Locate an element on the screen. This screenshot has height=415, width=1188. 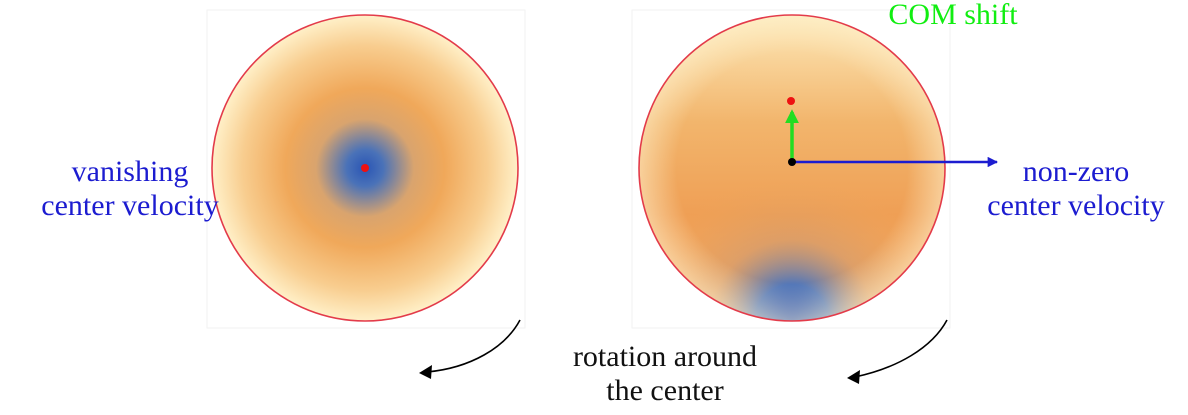
label-line: the center is located at coordinates (665, 390).